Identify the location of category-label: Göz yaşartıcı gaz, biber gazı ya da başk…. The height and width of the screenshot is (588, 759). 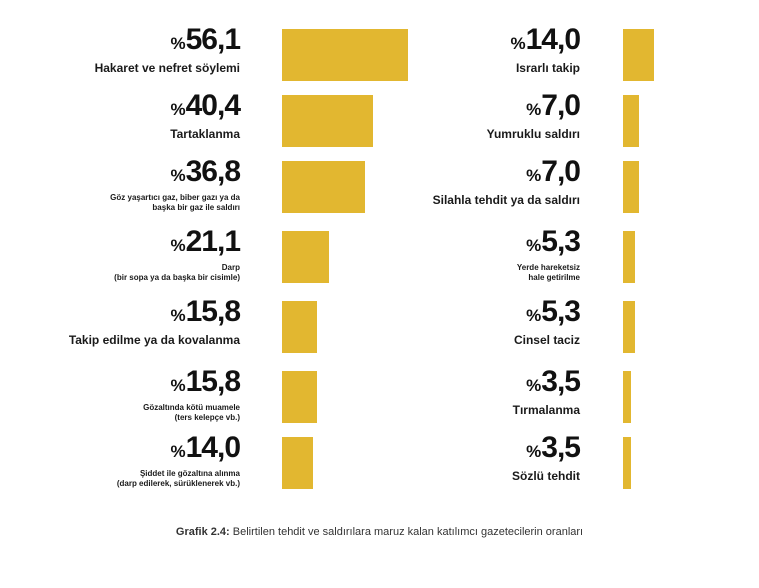
(175, 203).